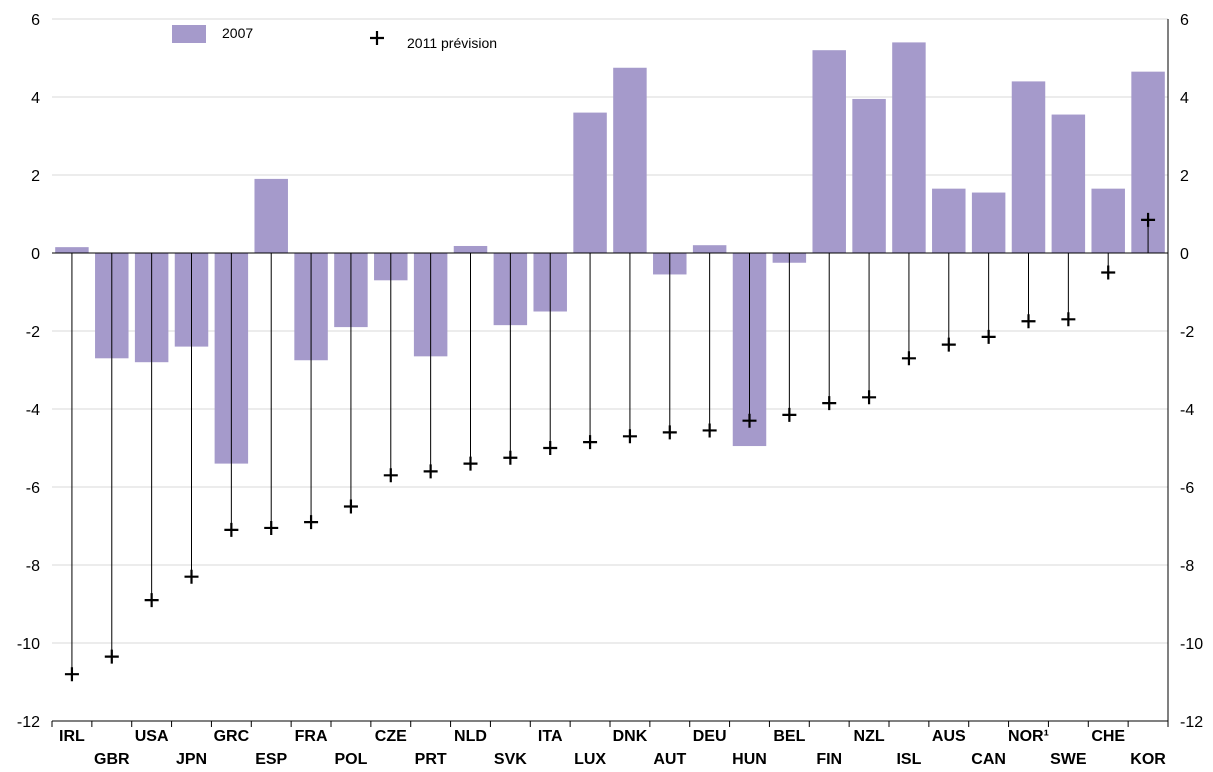 Image resolution: width=1213 pixels, height=772 pixels. I want to click on marker-2011-nld, so click(470, 463).